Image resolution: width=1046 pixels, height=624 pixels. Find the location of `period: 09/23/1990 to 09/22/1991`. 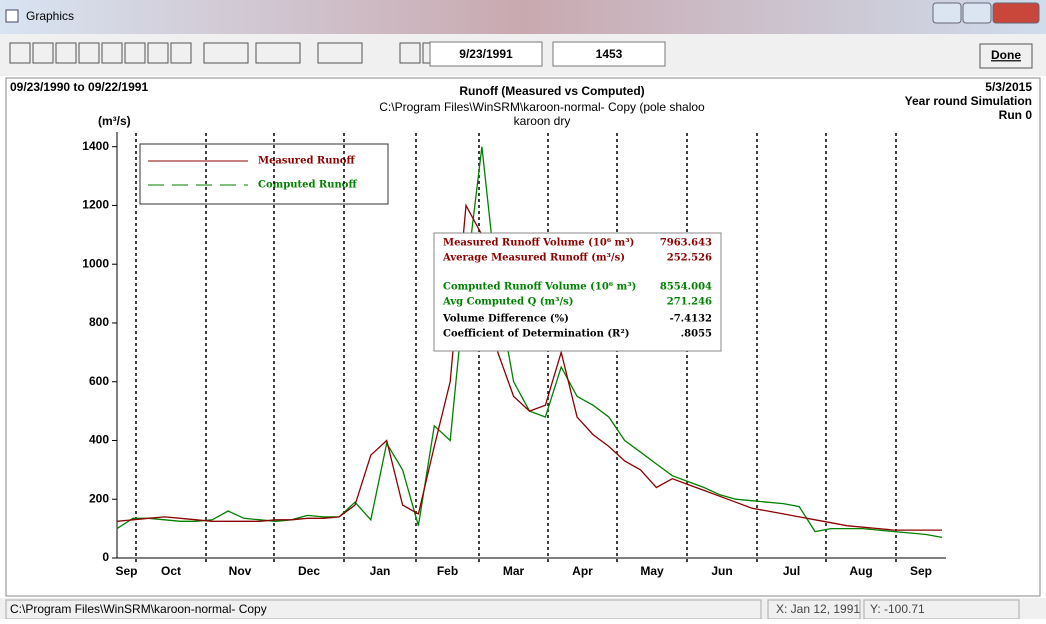

period: 09/23/1990 to 09/22/1991 is located at coordinates (79, 87).